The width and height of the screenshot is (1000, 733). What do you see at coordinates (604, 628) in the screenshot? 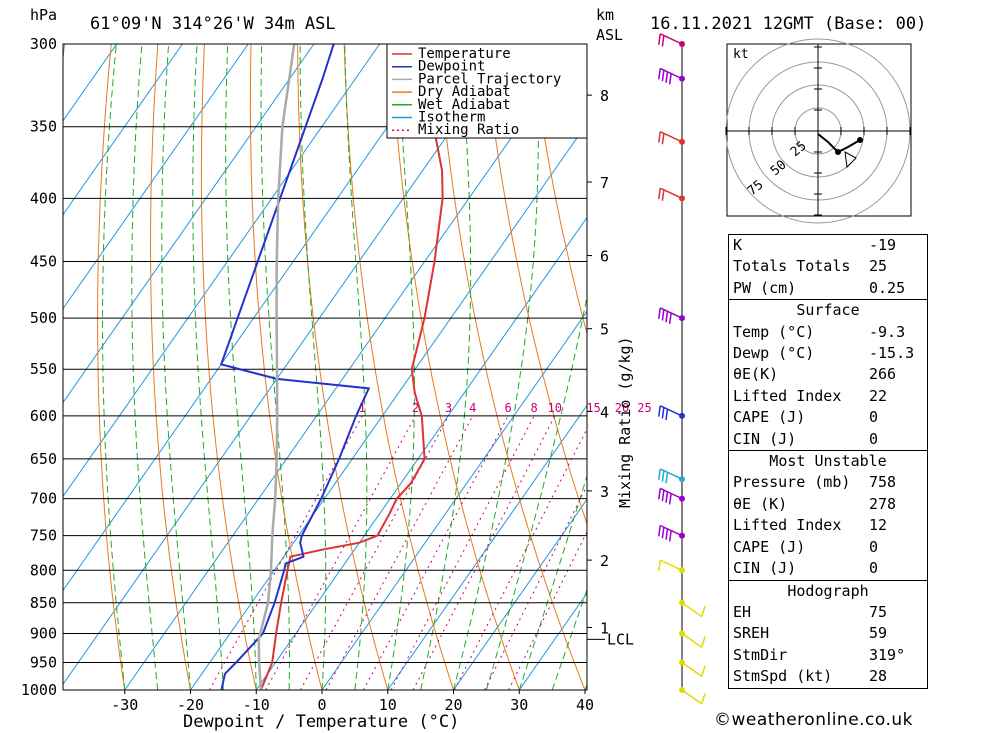
I see `km-tick-label: 1` at bounding box center [604, 628].